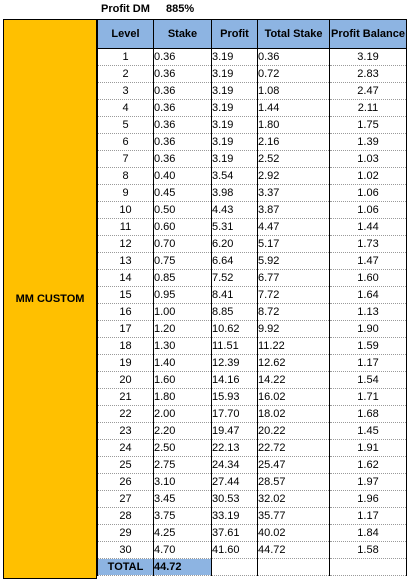  What do you see at coordinates (125, 397) in the screenshot?
I see `cell-level: 21` at bounding box center [125, 397].